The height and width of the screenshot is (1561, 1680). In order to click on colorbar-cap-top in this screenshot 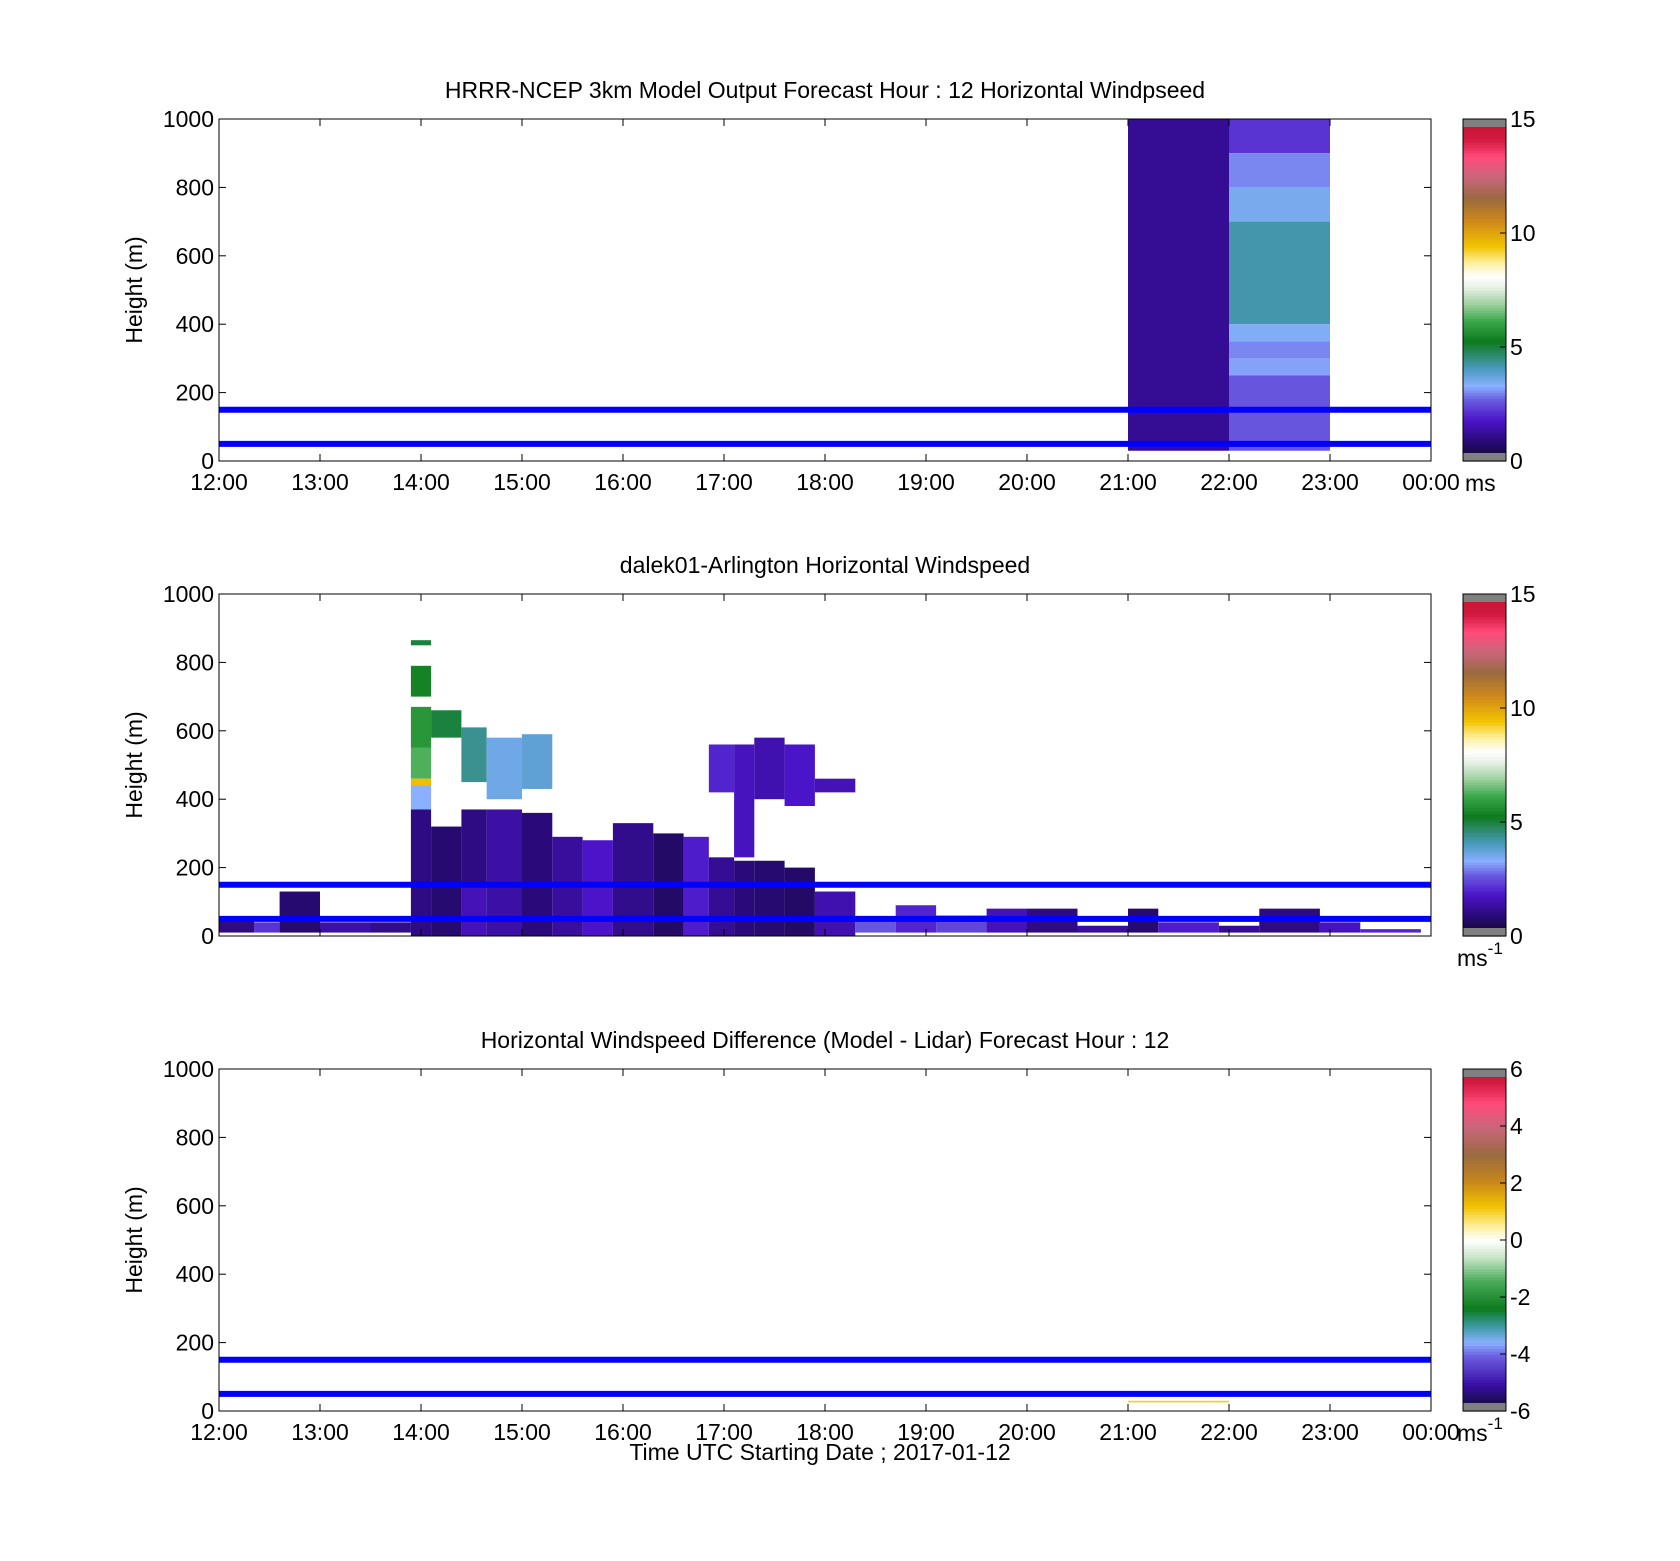, I will do `click(1484, 123)`.